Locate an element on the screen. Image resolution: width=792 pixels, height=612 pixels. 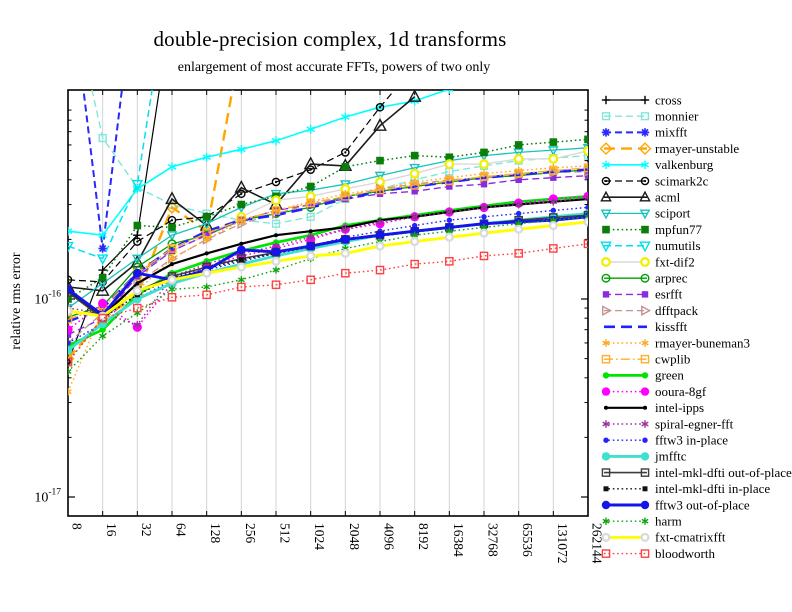
series-numutils is located at coordinates (110, 178).